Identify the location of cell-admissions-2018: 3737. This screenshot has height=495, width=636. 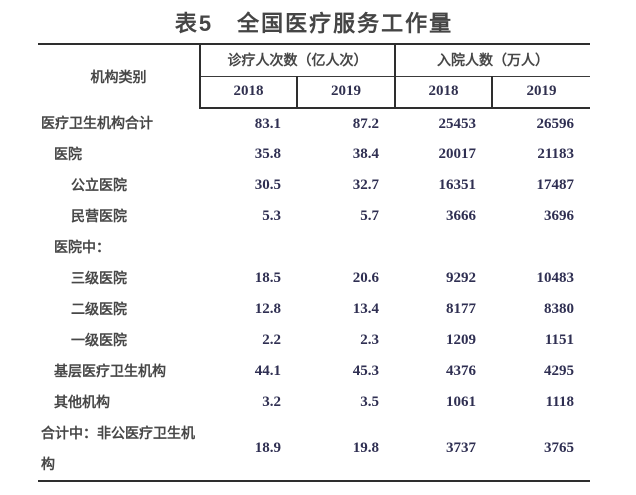
(461, 448).